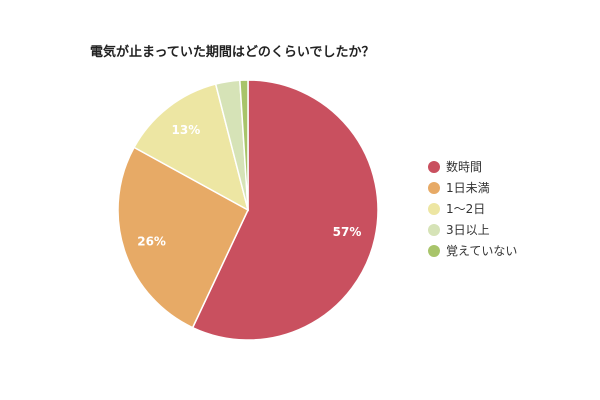 The width and height of the screenshot is (600, 400). I want to click on legend-item: 数時間, so click(455, 166).